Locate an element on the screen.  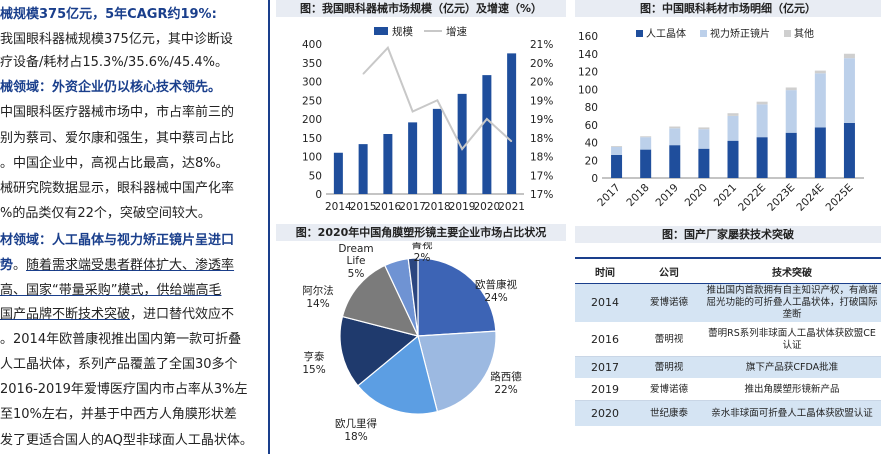
x-tick-label: 2023E is located at coordinates (781, 198).